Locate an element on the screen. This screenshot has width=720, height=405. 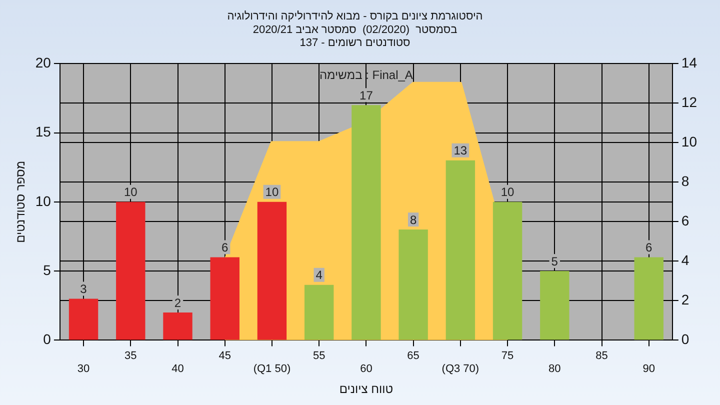
data-label: 3 is located at coordinates (84, 289).